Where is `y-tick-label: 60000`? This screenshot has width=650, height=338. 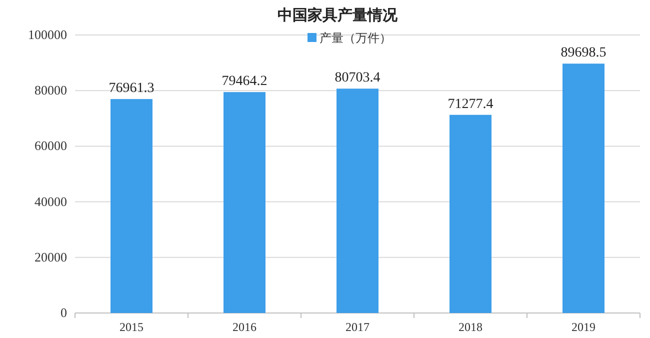 y-tick-label: 60000 is located at coordinates (50, 146).